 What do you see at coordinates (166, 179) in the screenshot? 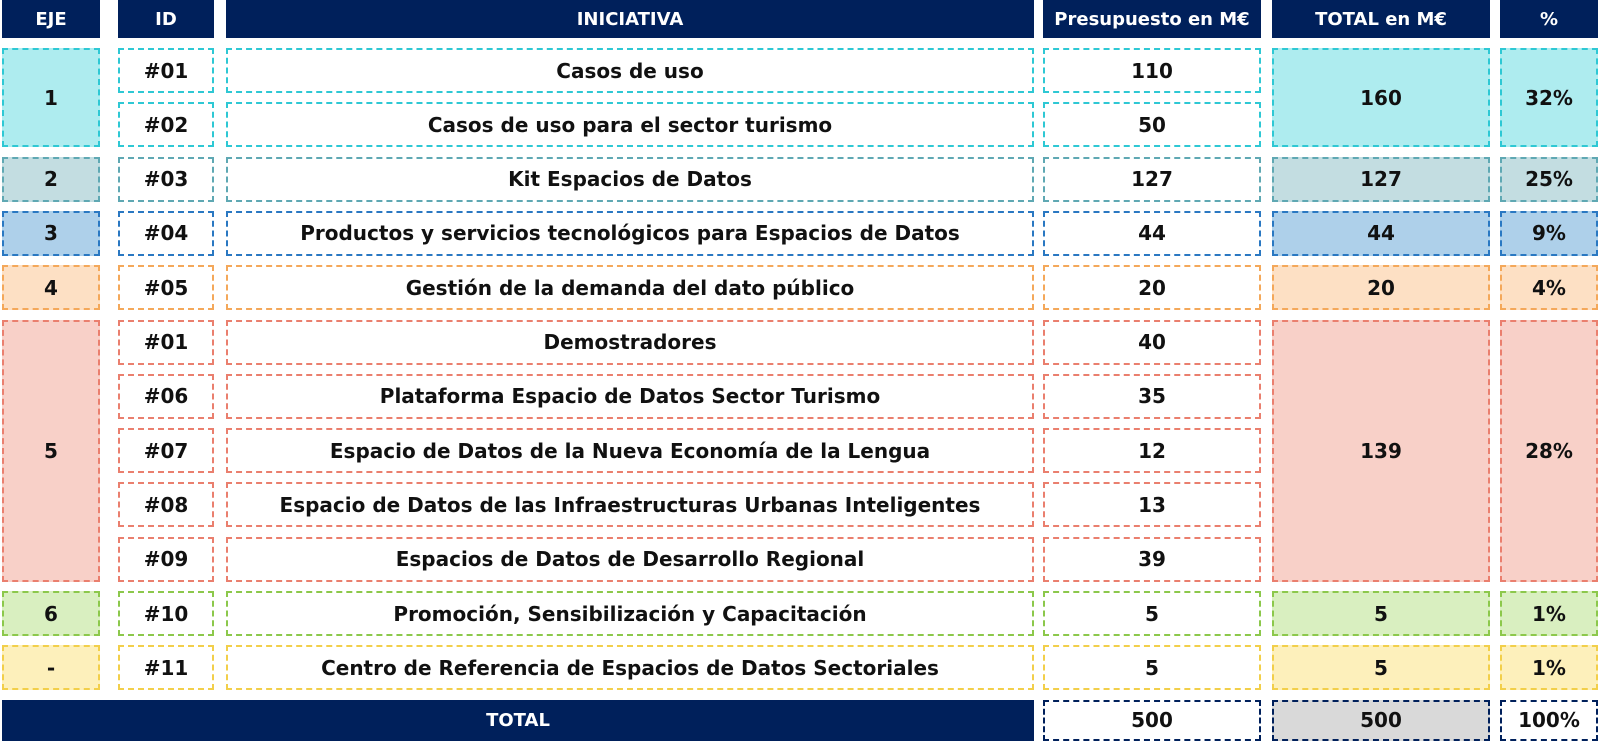
I see `id-cell: #03` at bounding box center [166, 179].